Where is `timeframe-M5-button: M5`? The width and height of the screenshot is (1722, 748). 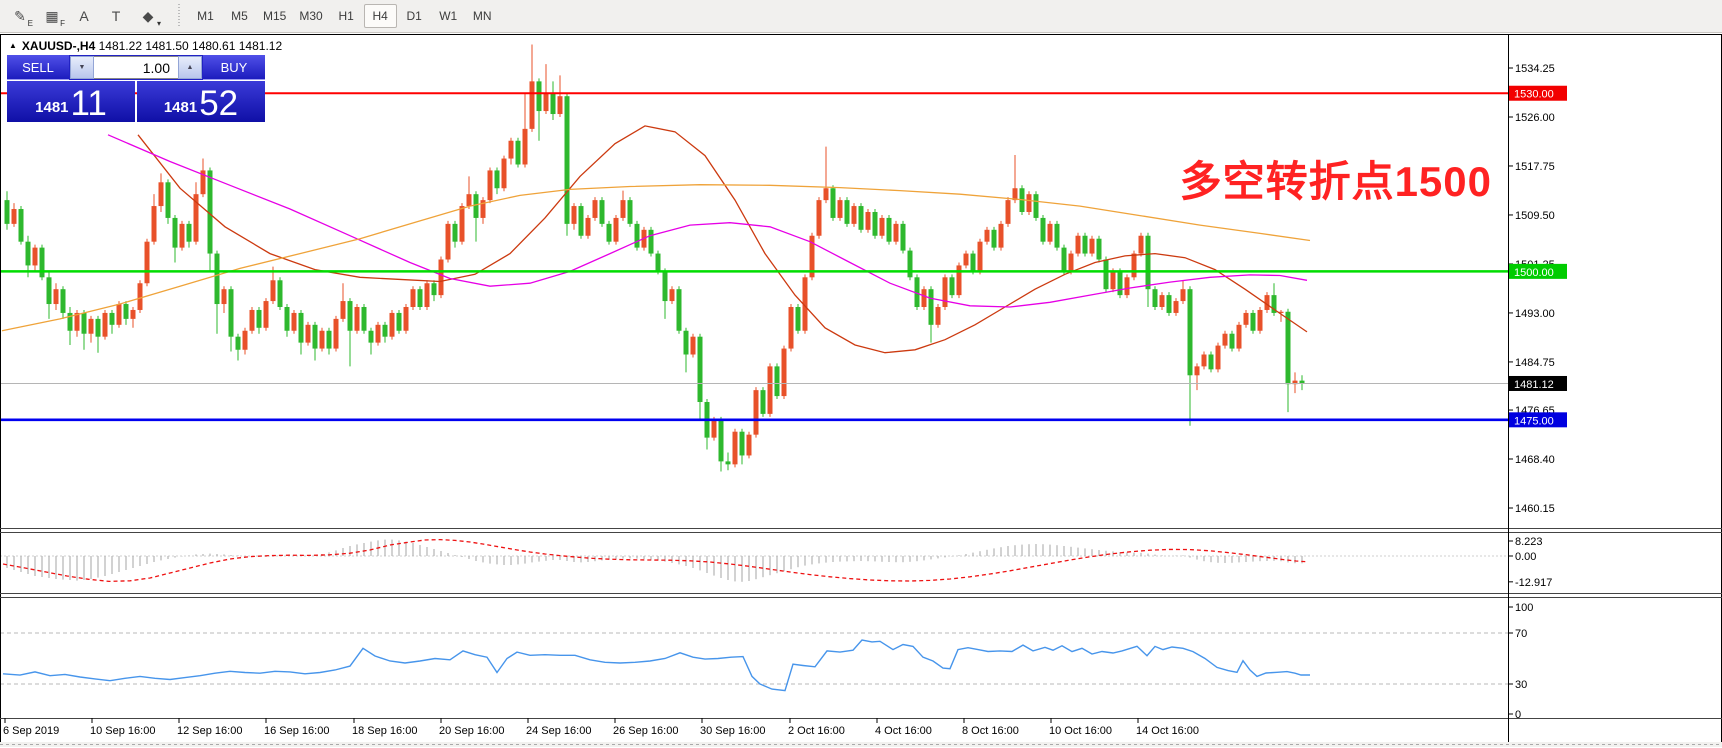 timeframe-M5-button: M5 is located at coordinates (239, 16).